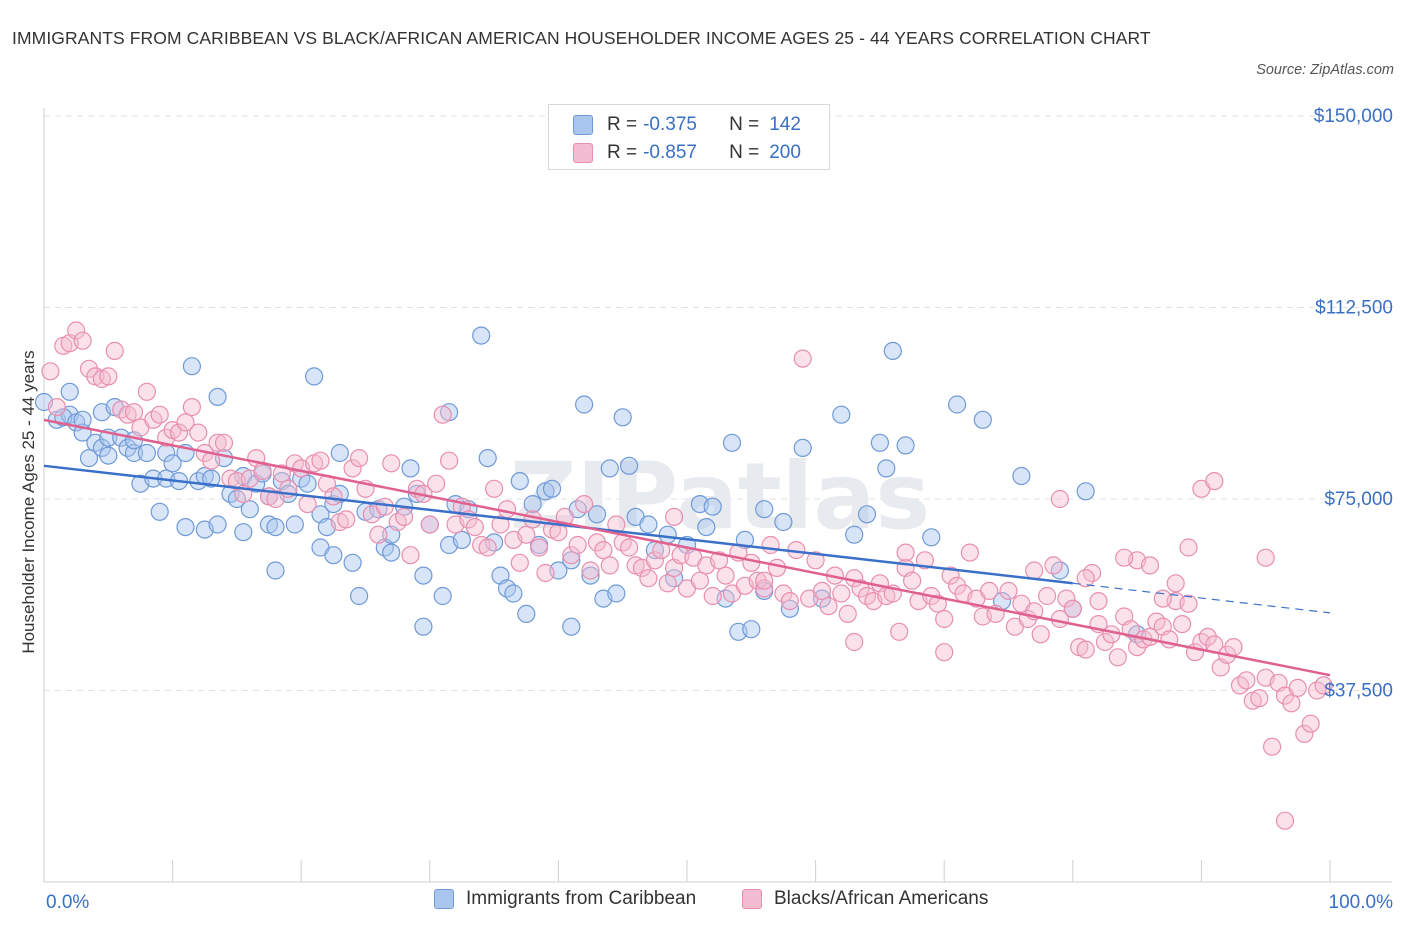  What do you see at coordinates (1325, 70) in the screenshot?
I see `source-label: Source: ZipAtlas.com` at bounding box center [1325, 70].